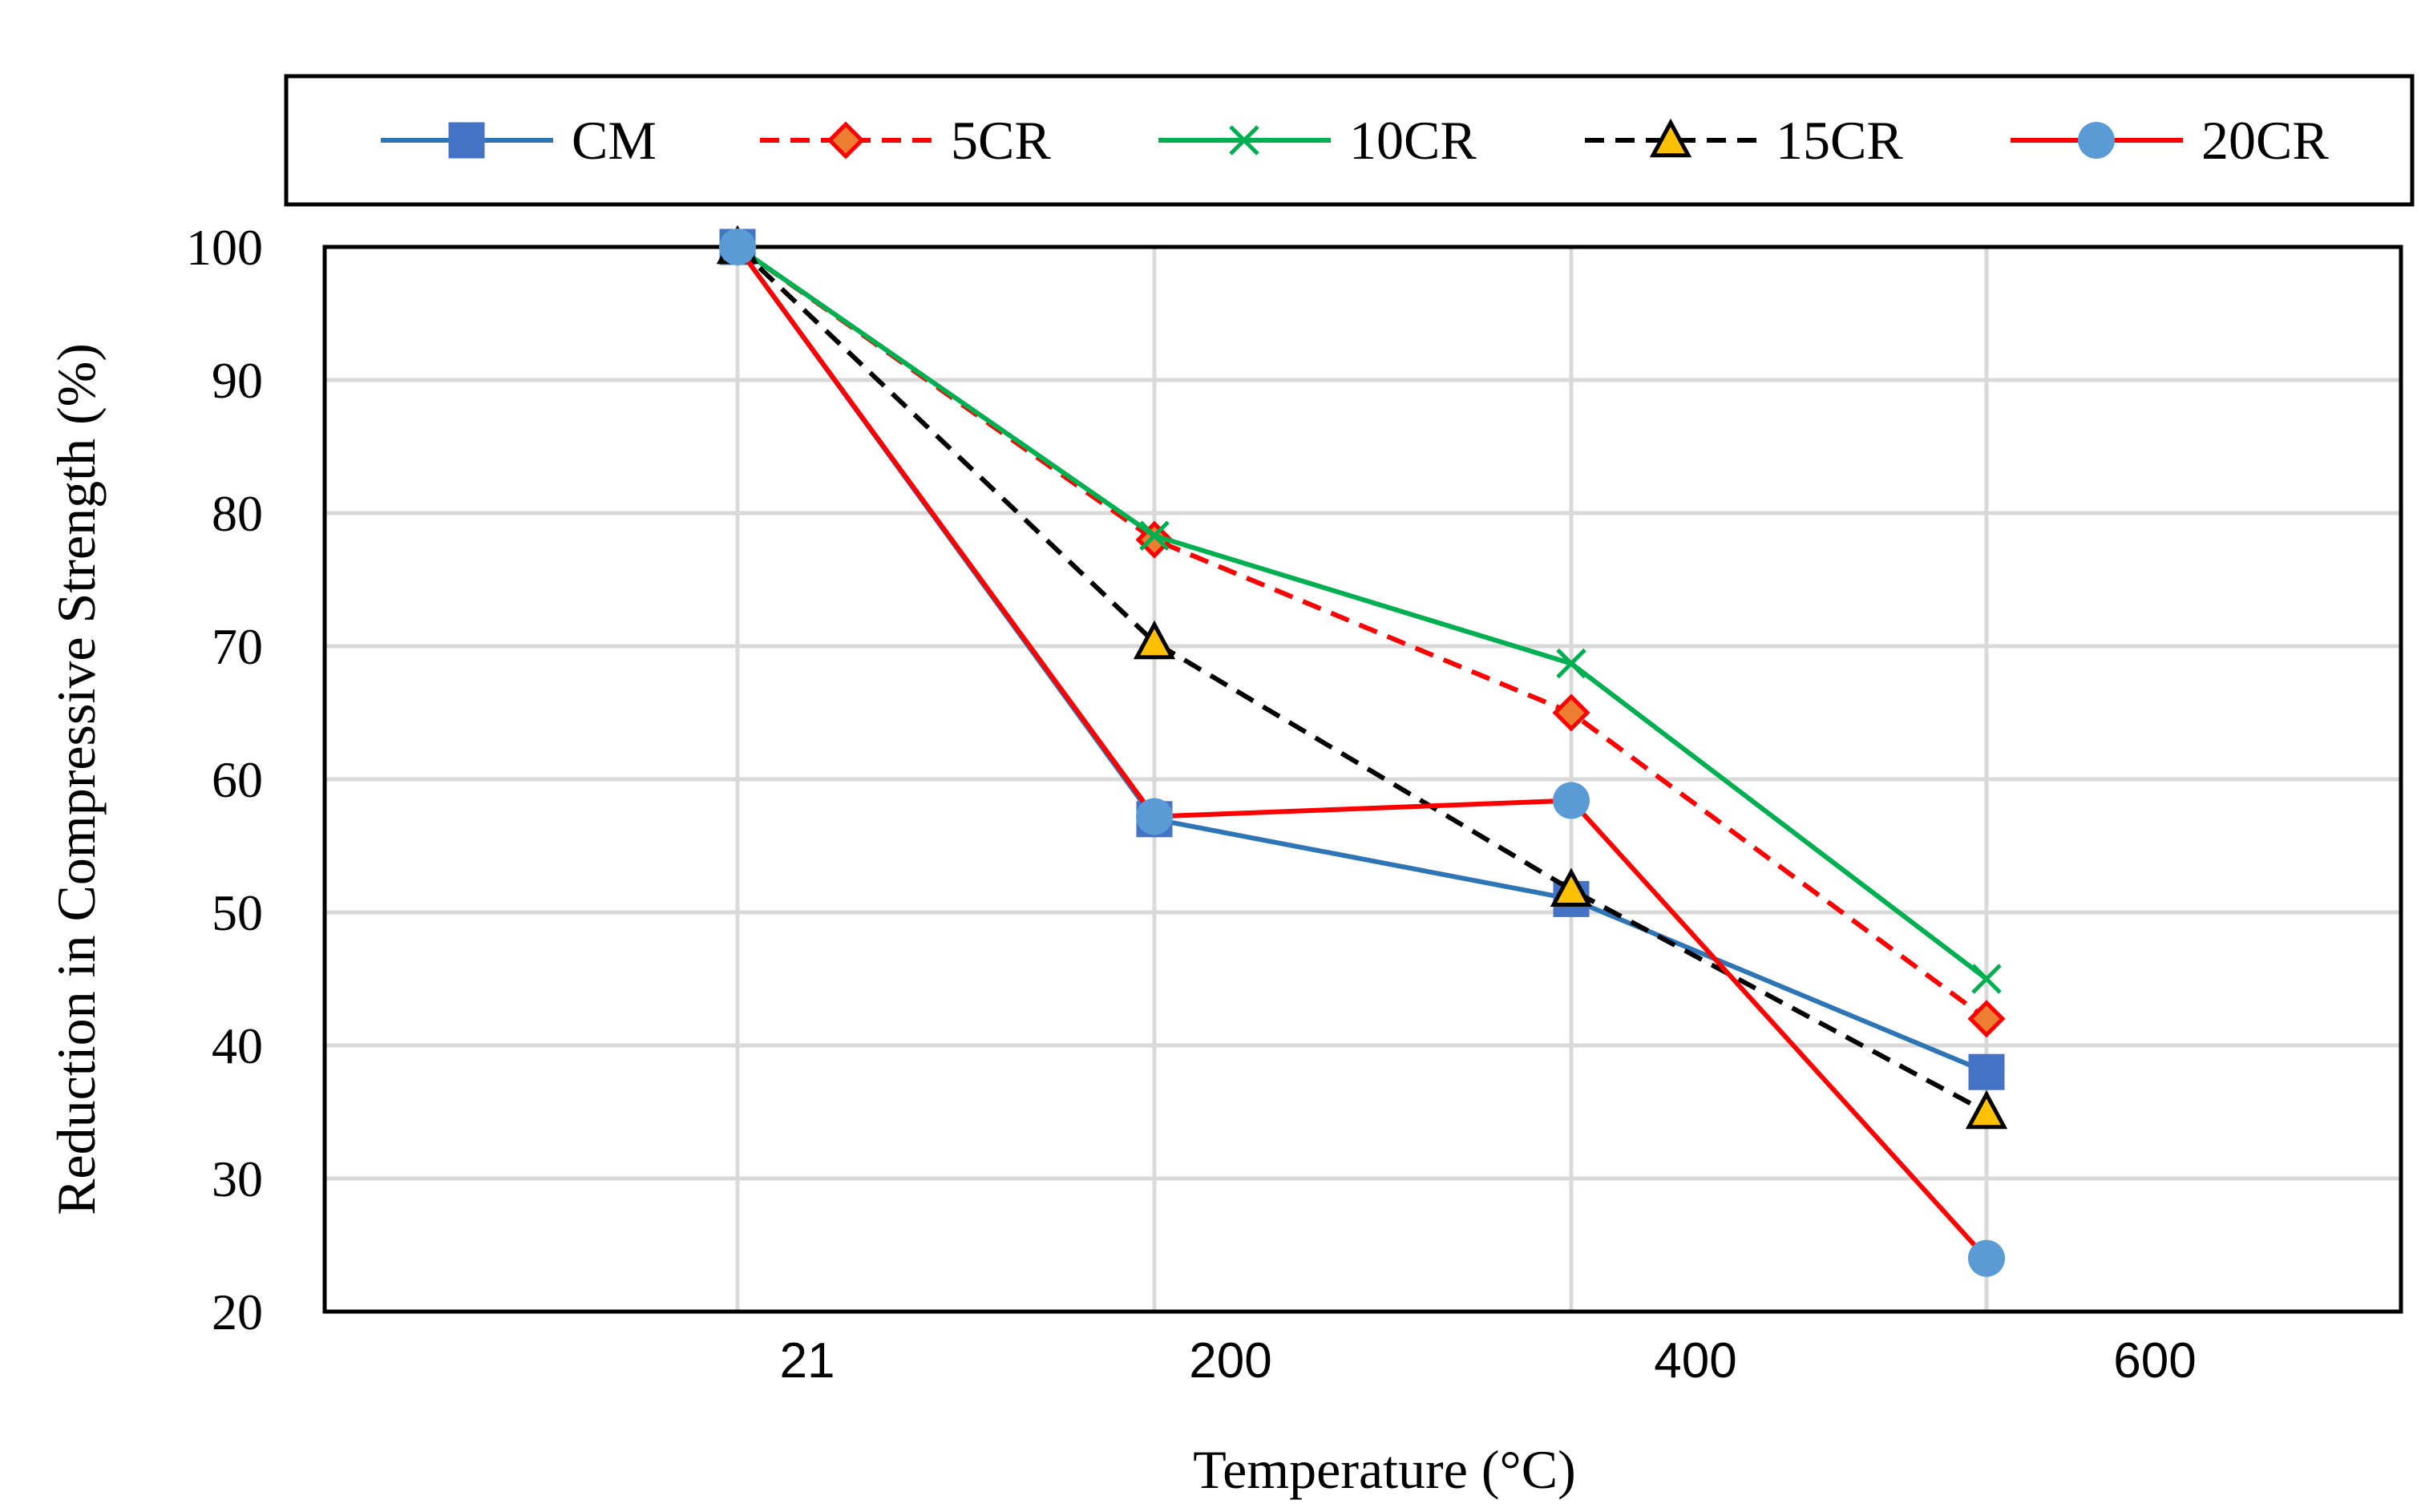 The width and height of the screenshot is (2421, 1512). Describe the element at coordinates (1839, 140) in the screenshot. I see `legend-label-15cr: 15CR` at that location.